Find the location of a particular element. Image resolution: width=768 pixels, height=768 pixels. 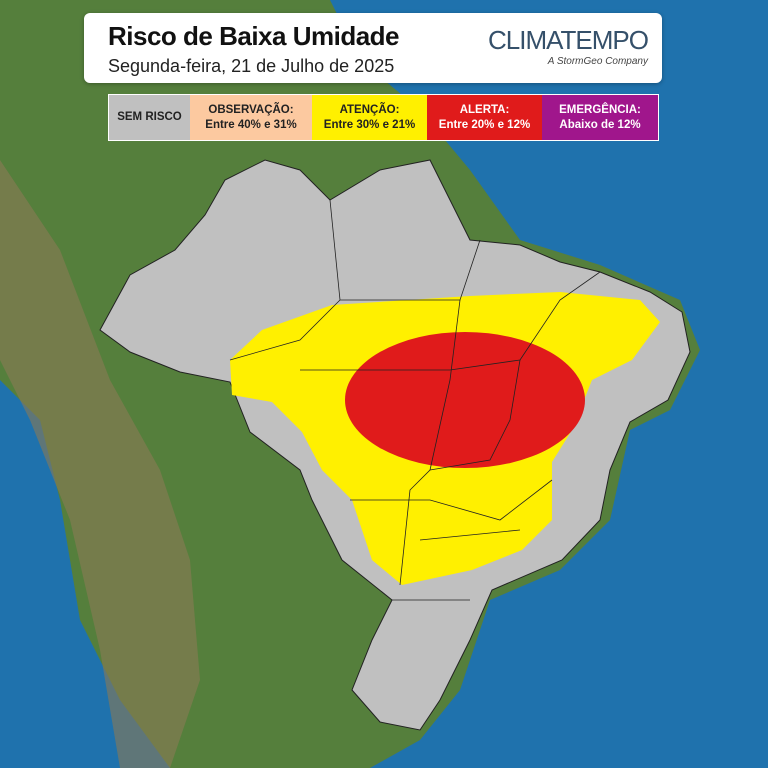

legend-emergencia: EMERGÊNCIA: Abaixo de 12% is located at coordinates (600, 117).